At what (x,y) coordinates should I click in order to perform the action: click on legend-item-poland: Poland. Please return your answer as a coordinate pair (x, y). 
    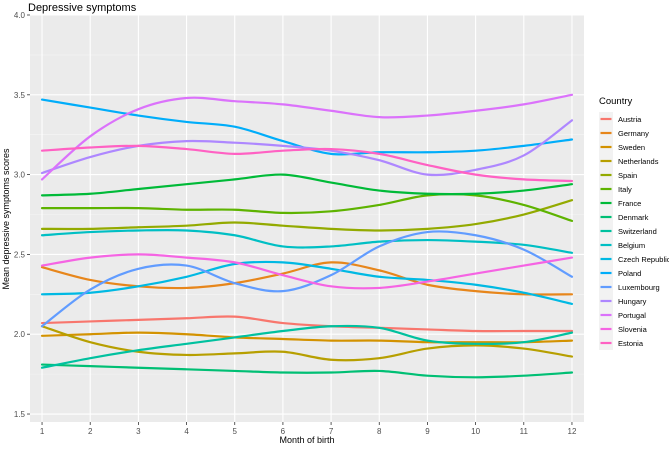
    Looking at the image, I should click on (620, 273).